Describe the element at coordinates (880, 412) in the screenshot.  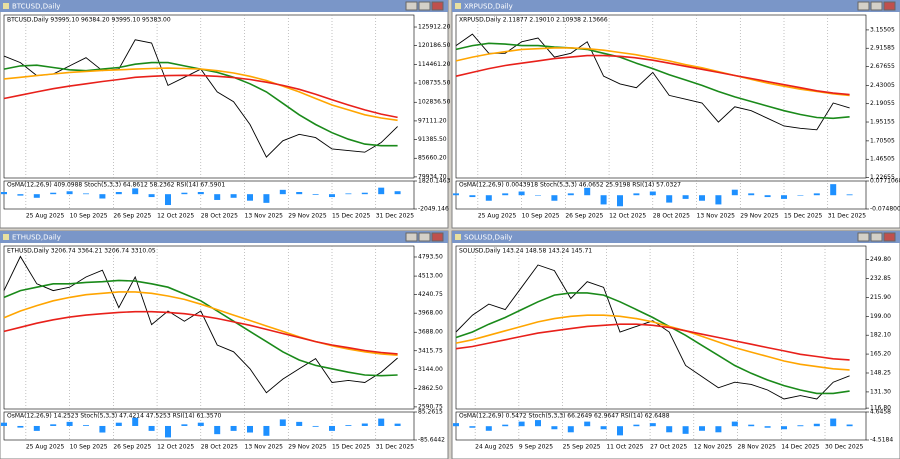
I see `indicator-tick-label: 4.6458` at that location.